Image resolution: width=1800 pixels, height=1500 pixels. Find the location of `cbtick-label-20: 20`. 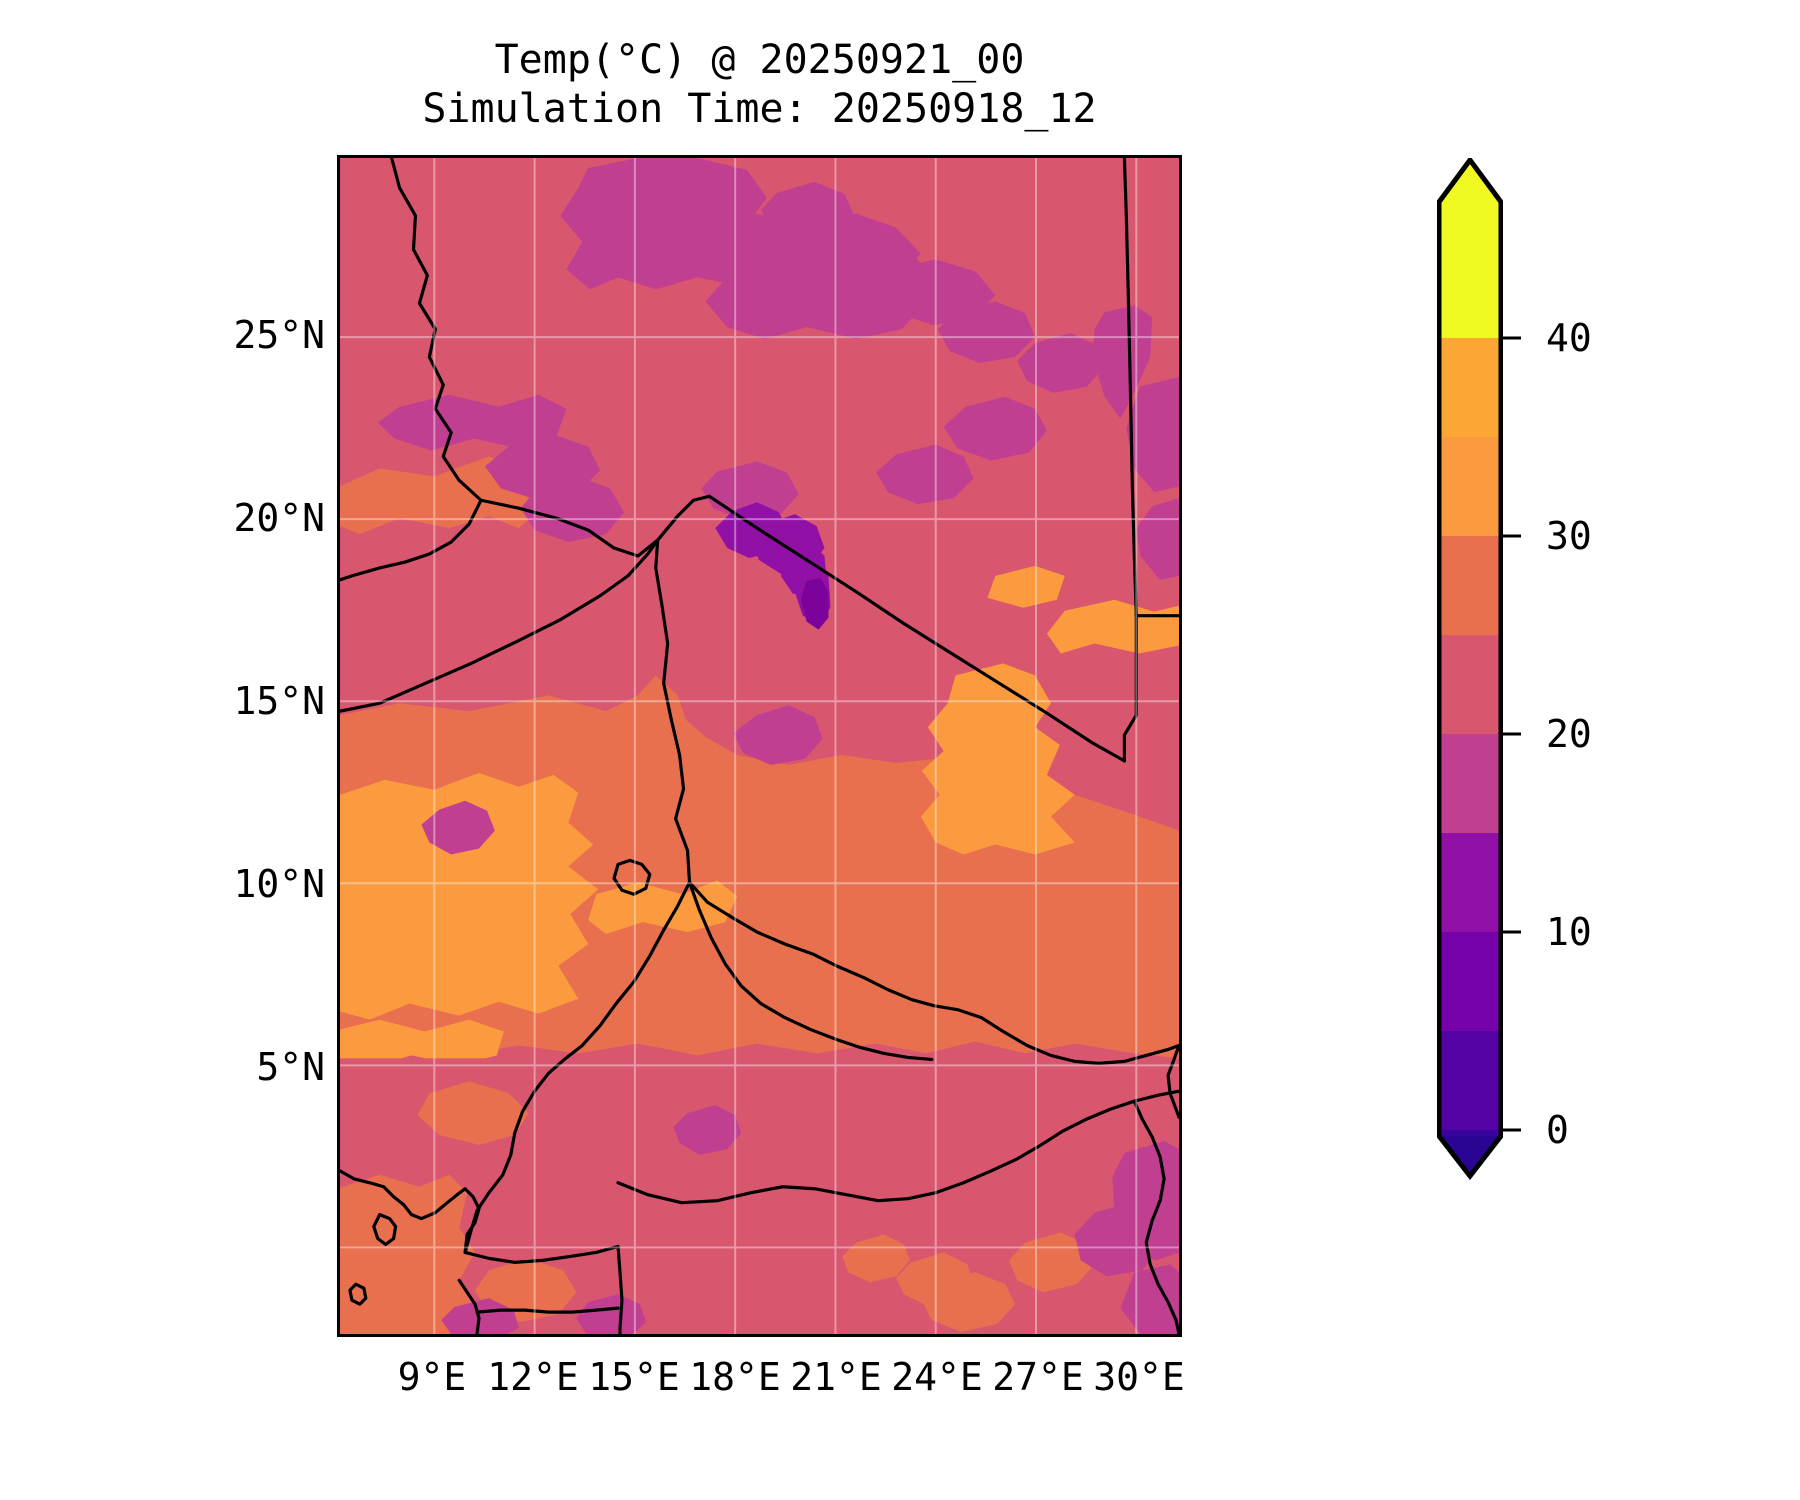

cbtick-label-20: 20 is located at coordinates (1569, 734).